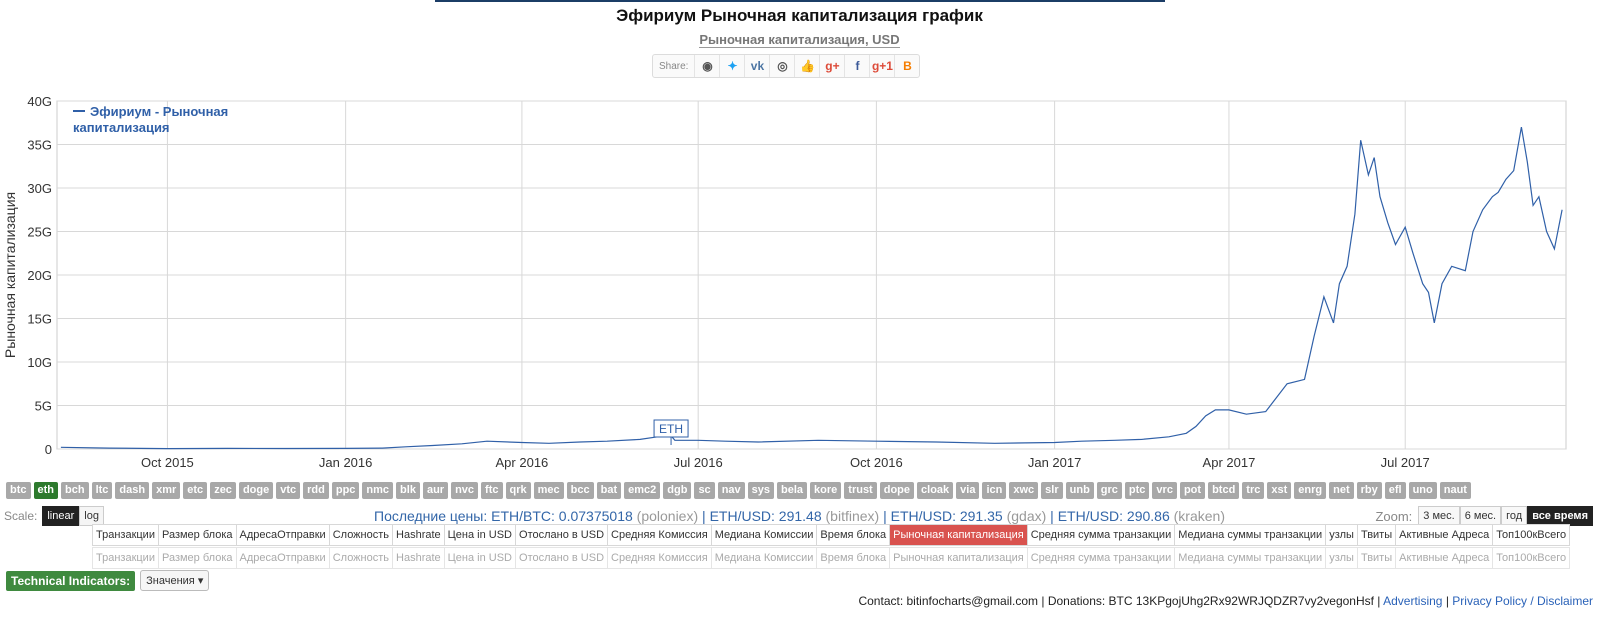 This screenshot has height=632, width=1599. What do you see at coordinates (968, 490) in the screenshot?
I see `coin-button-via: via` at bounding box center [968, 490].